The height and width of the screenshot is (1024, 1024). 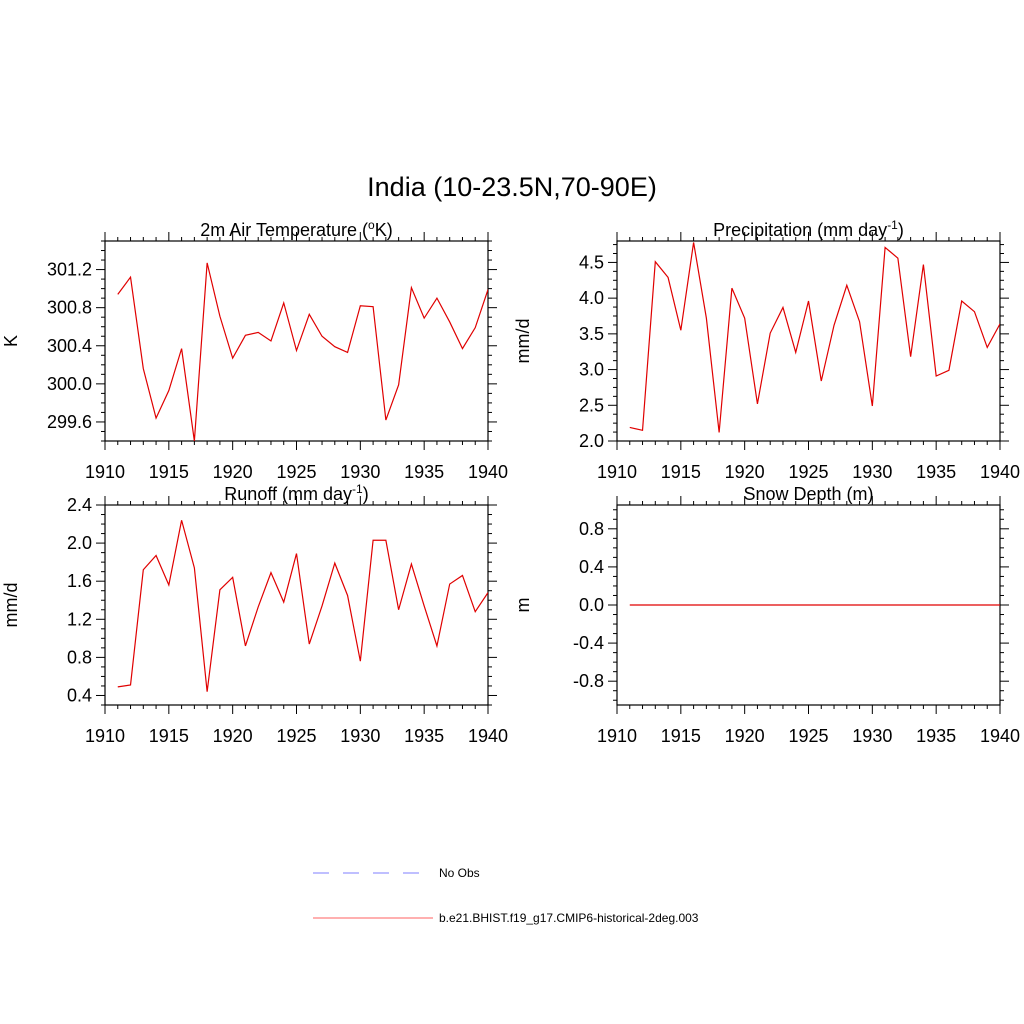 What do you see at coordinates (79, 657) in the screenshot?
I see `runoff-ytick-label: 0.8` at bounding box center [79, 657].